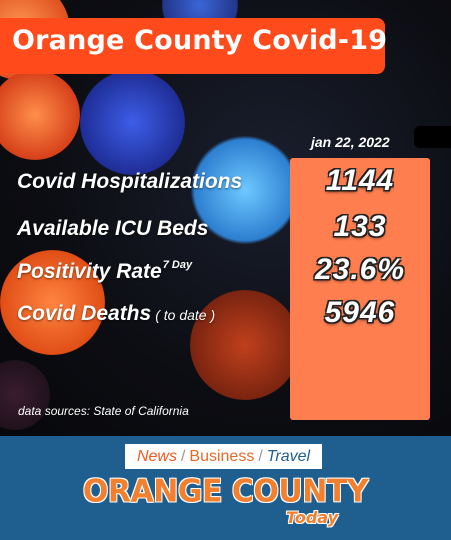 The image size is (451, 540). I want to click on data-source-note: data sources: State of California, so click(103, 411).